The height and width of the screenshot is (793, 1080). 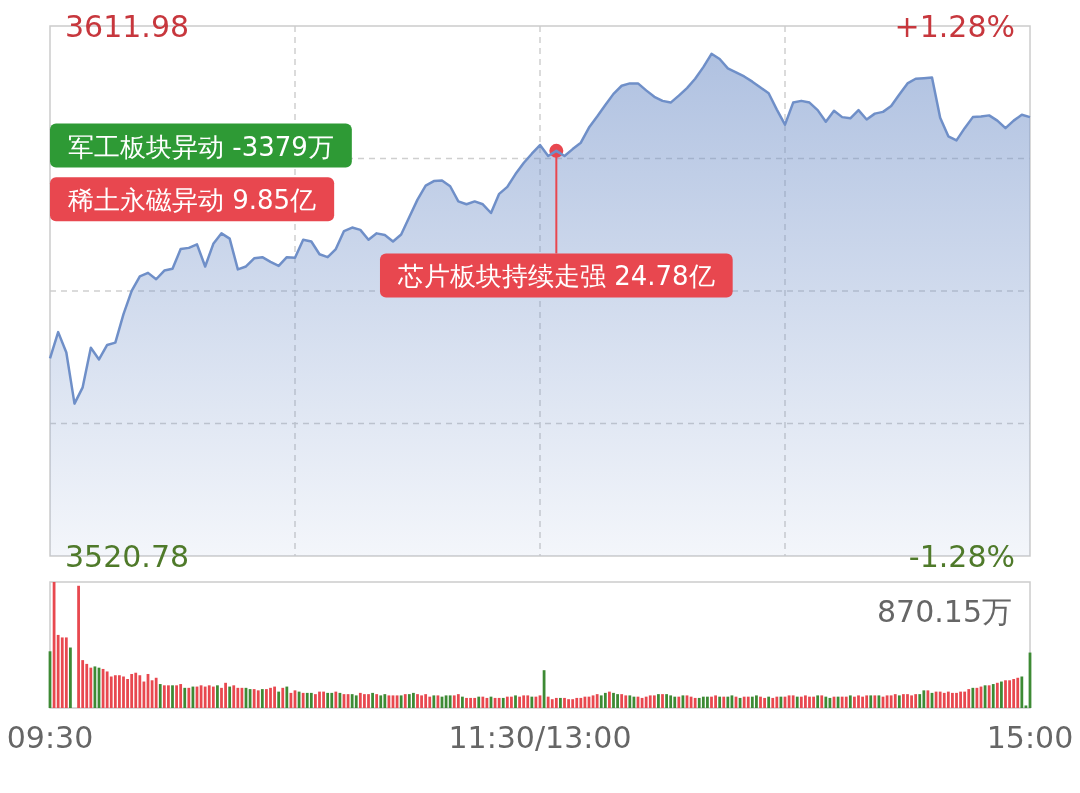 I want to click on y-tick-label: 3520.78, so click(x=127, y=556).